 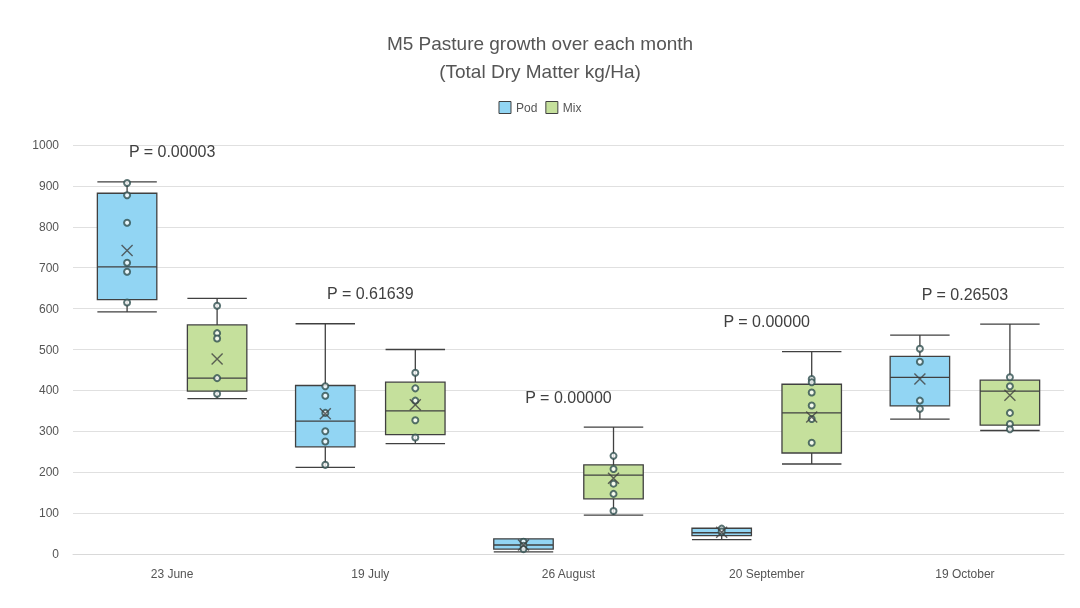 What do you see at coordinates (49, 185) in the screenshot?
I see `y-tick-label: 900` at bounding box center [49, 185].